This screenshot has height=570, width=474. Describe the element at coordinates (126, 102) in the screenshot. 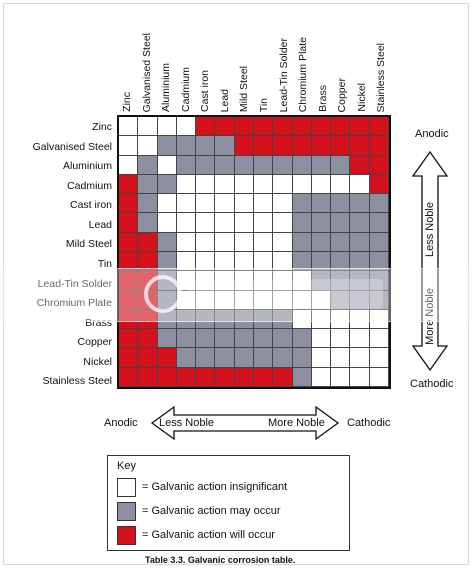

I see `column-header: Zinc` at that location.